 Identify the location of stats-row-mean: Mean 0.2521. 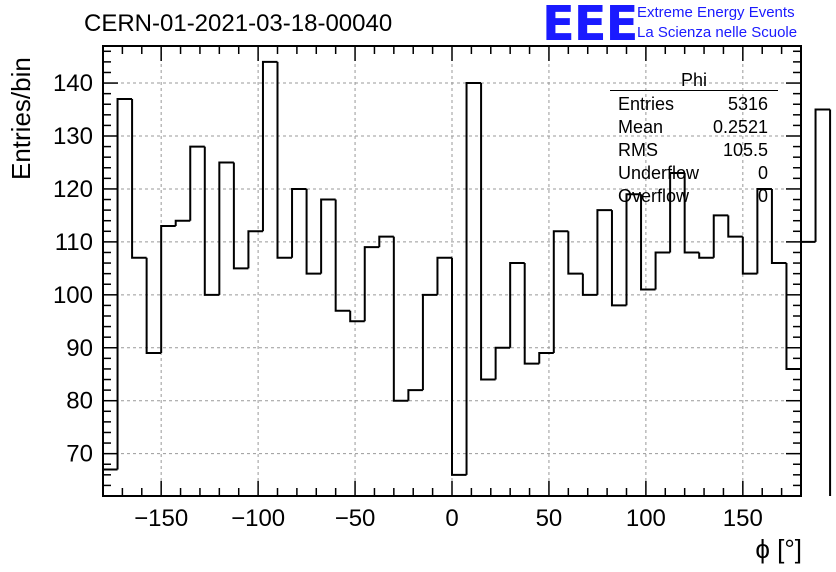
(694, 127).